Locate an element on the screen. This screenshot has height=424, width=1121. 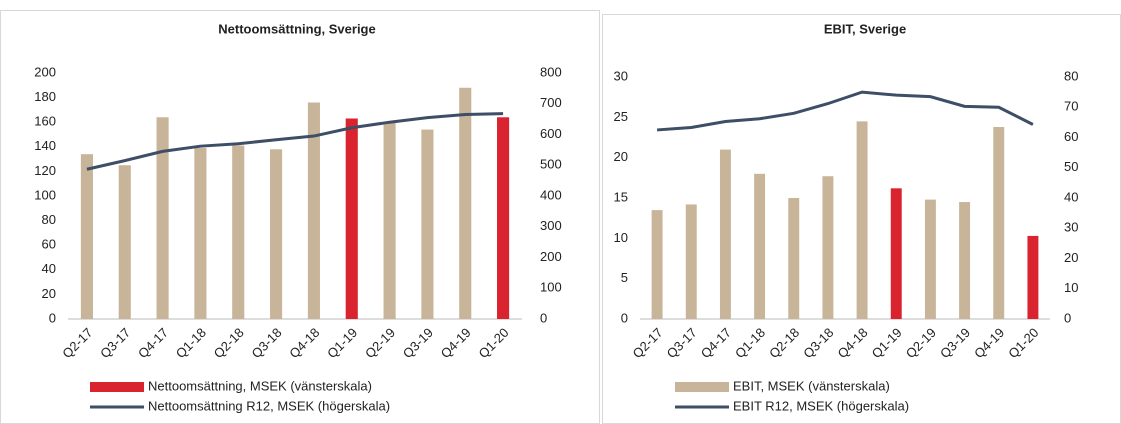
chart-title: EBIT, Sverige is located at coordinates (865, 28).